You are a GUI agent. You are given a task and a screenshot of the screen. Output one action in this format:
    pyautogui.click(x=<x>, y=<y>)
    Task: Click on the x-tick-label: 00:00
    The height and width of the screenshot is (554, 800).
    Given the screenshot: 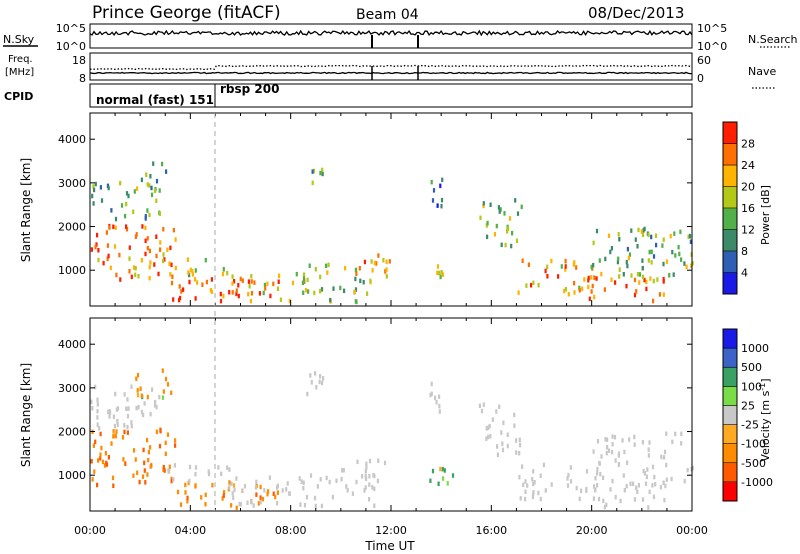 What is the action you would take?
    pyautogui.click(x=692, y=530)
    